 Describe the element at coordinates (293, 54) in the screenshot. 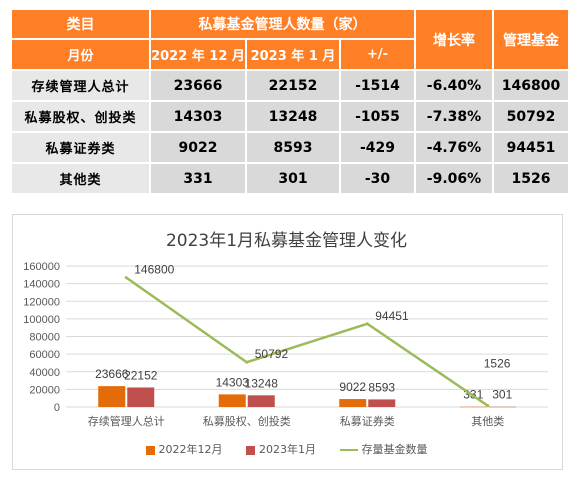

I see `header-jan-2023: 2023 年 1 月` at that location.